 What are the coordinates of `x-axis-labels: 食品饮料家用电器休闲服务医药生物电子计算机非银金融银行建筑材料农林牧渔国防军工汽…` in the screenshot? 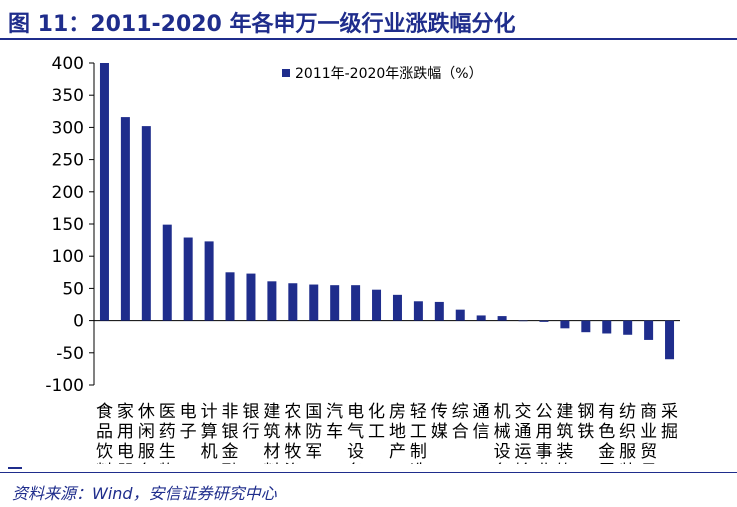 It's located at (387, 433).